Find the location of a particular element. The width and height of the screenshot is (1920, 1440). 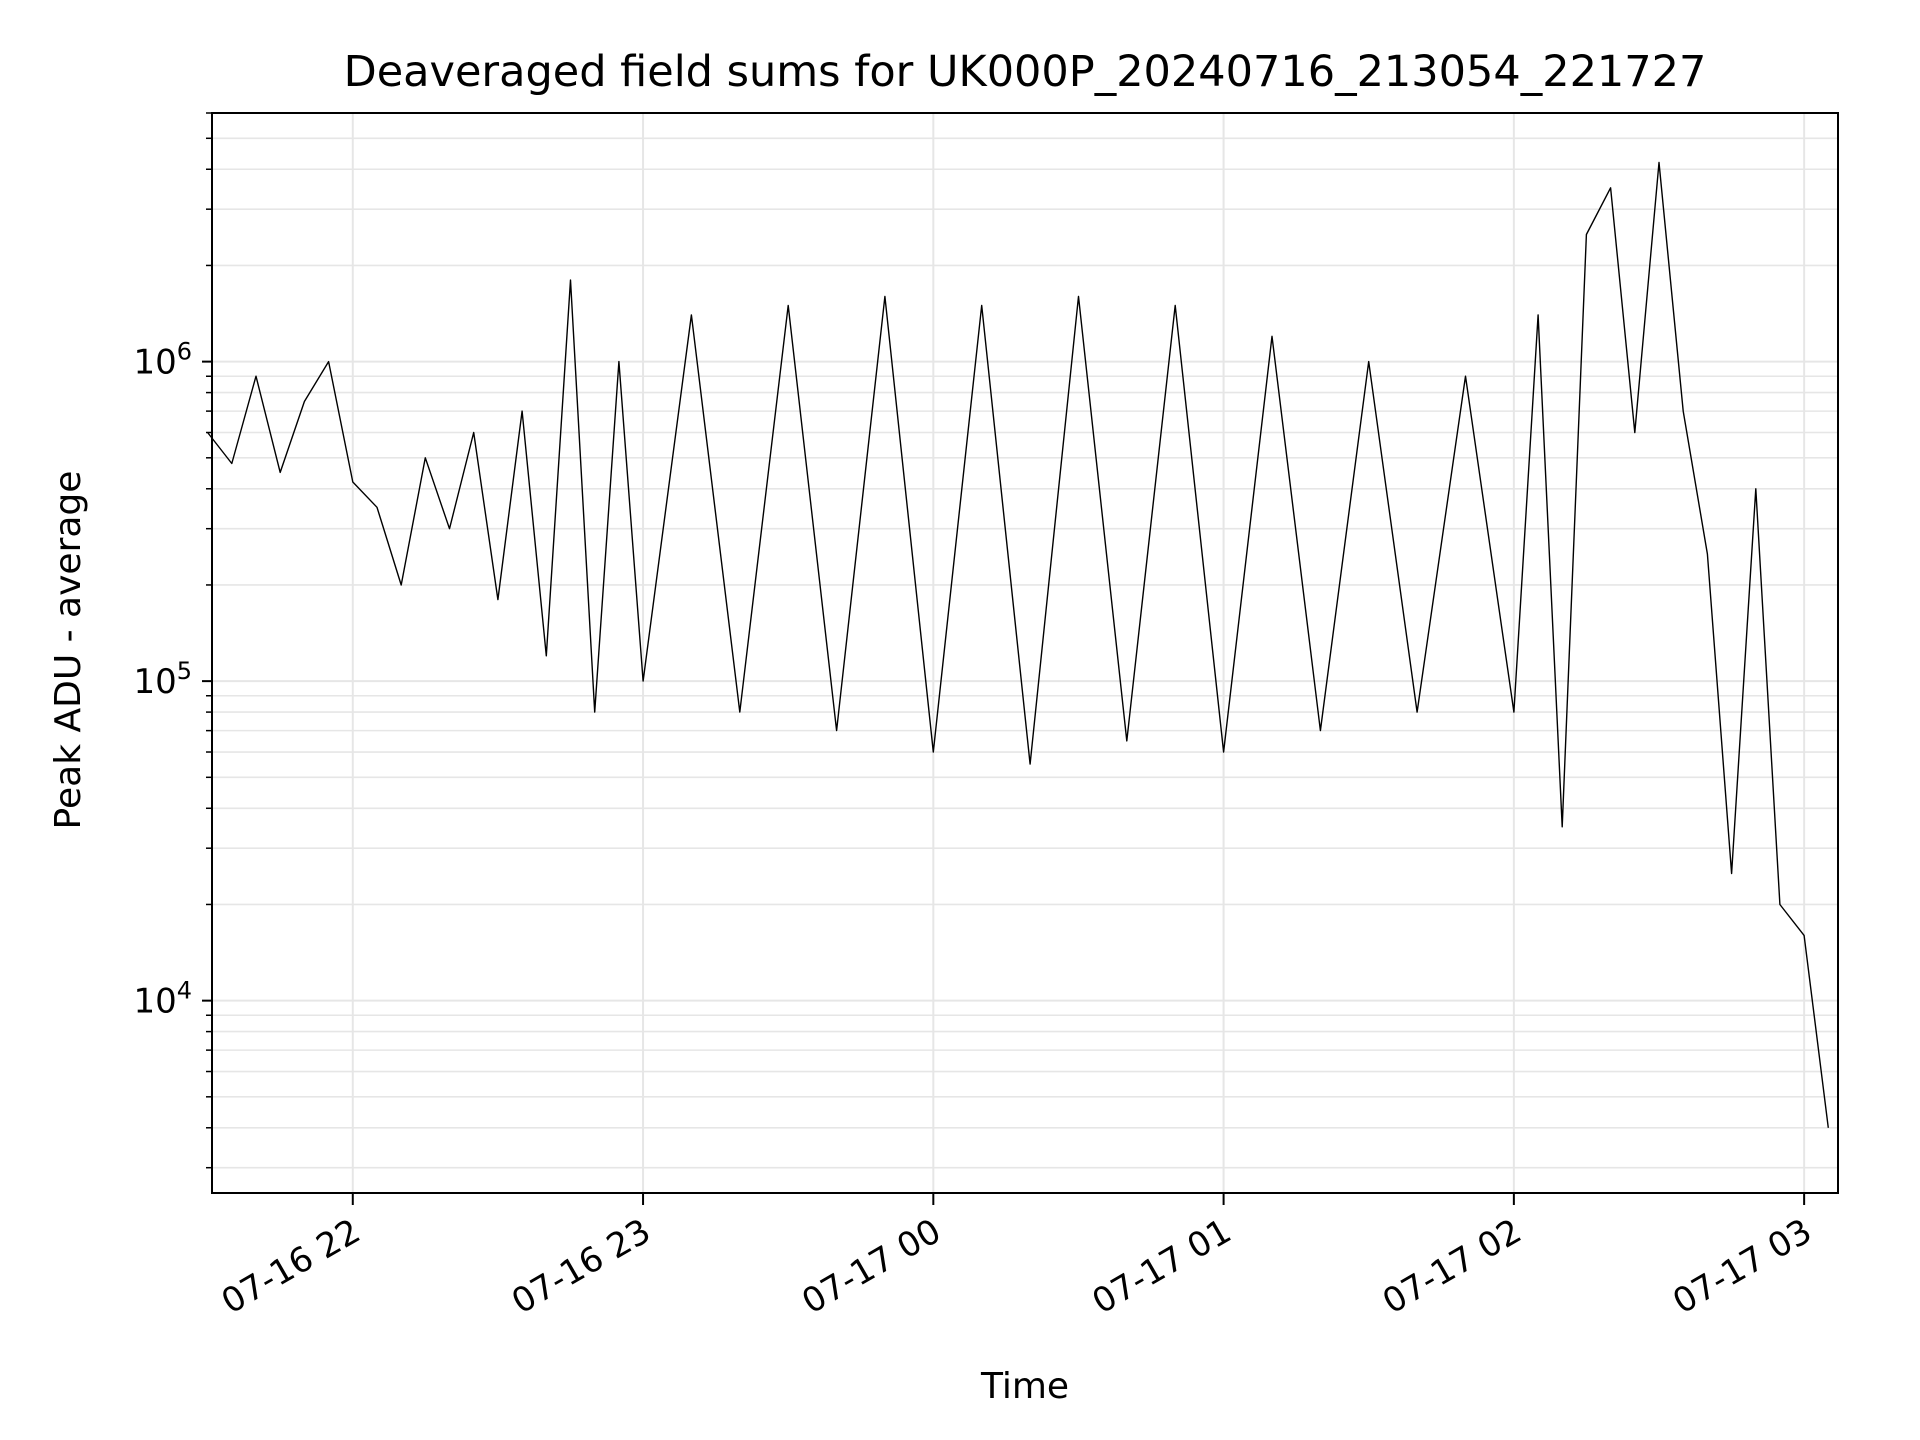

y-tick-label: 10⁴ is located at coordinates (162, 999).